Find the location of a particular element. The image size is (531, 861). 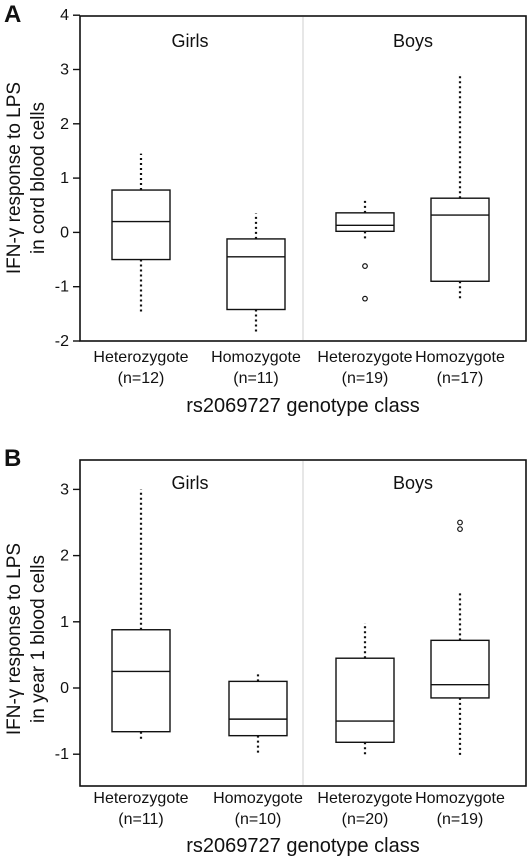

panel-a-box-boys-heterozygote is located at coordinates (365, 250).